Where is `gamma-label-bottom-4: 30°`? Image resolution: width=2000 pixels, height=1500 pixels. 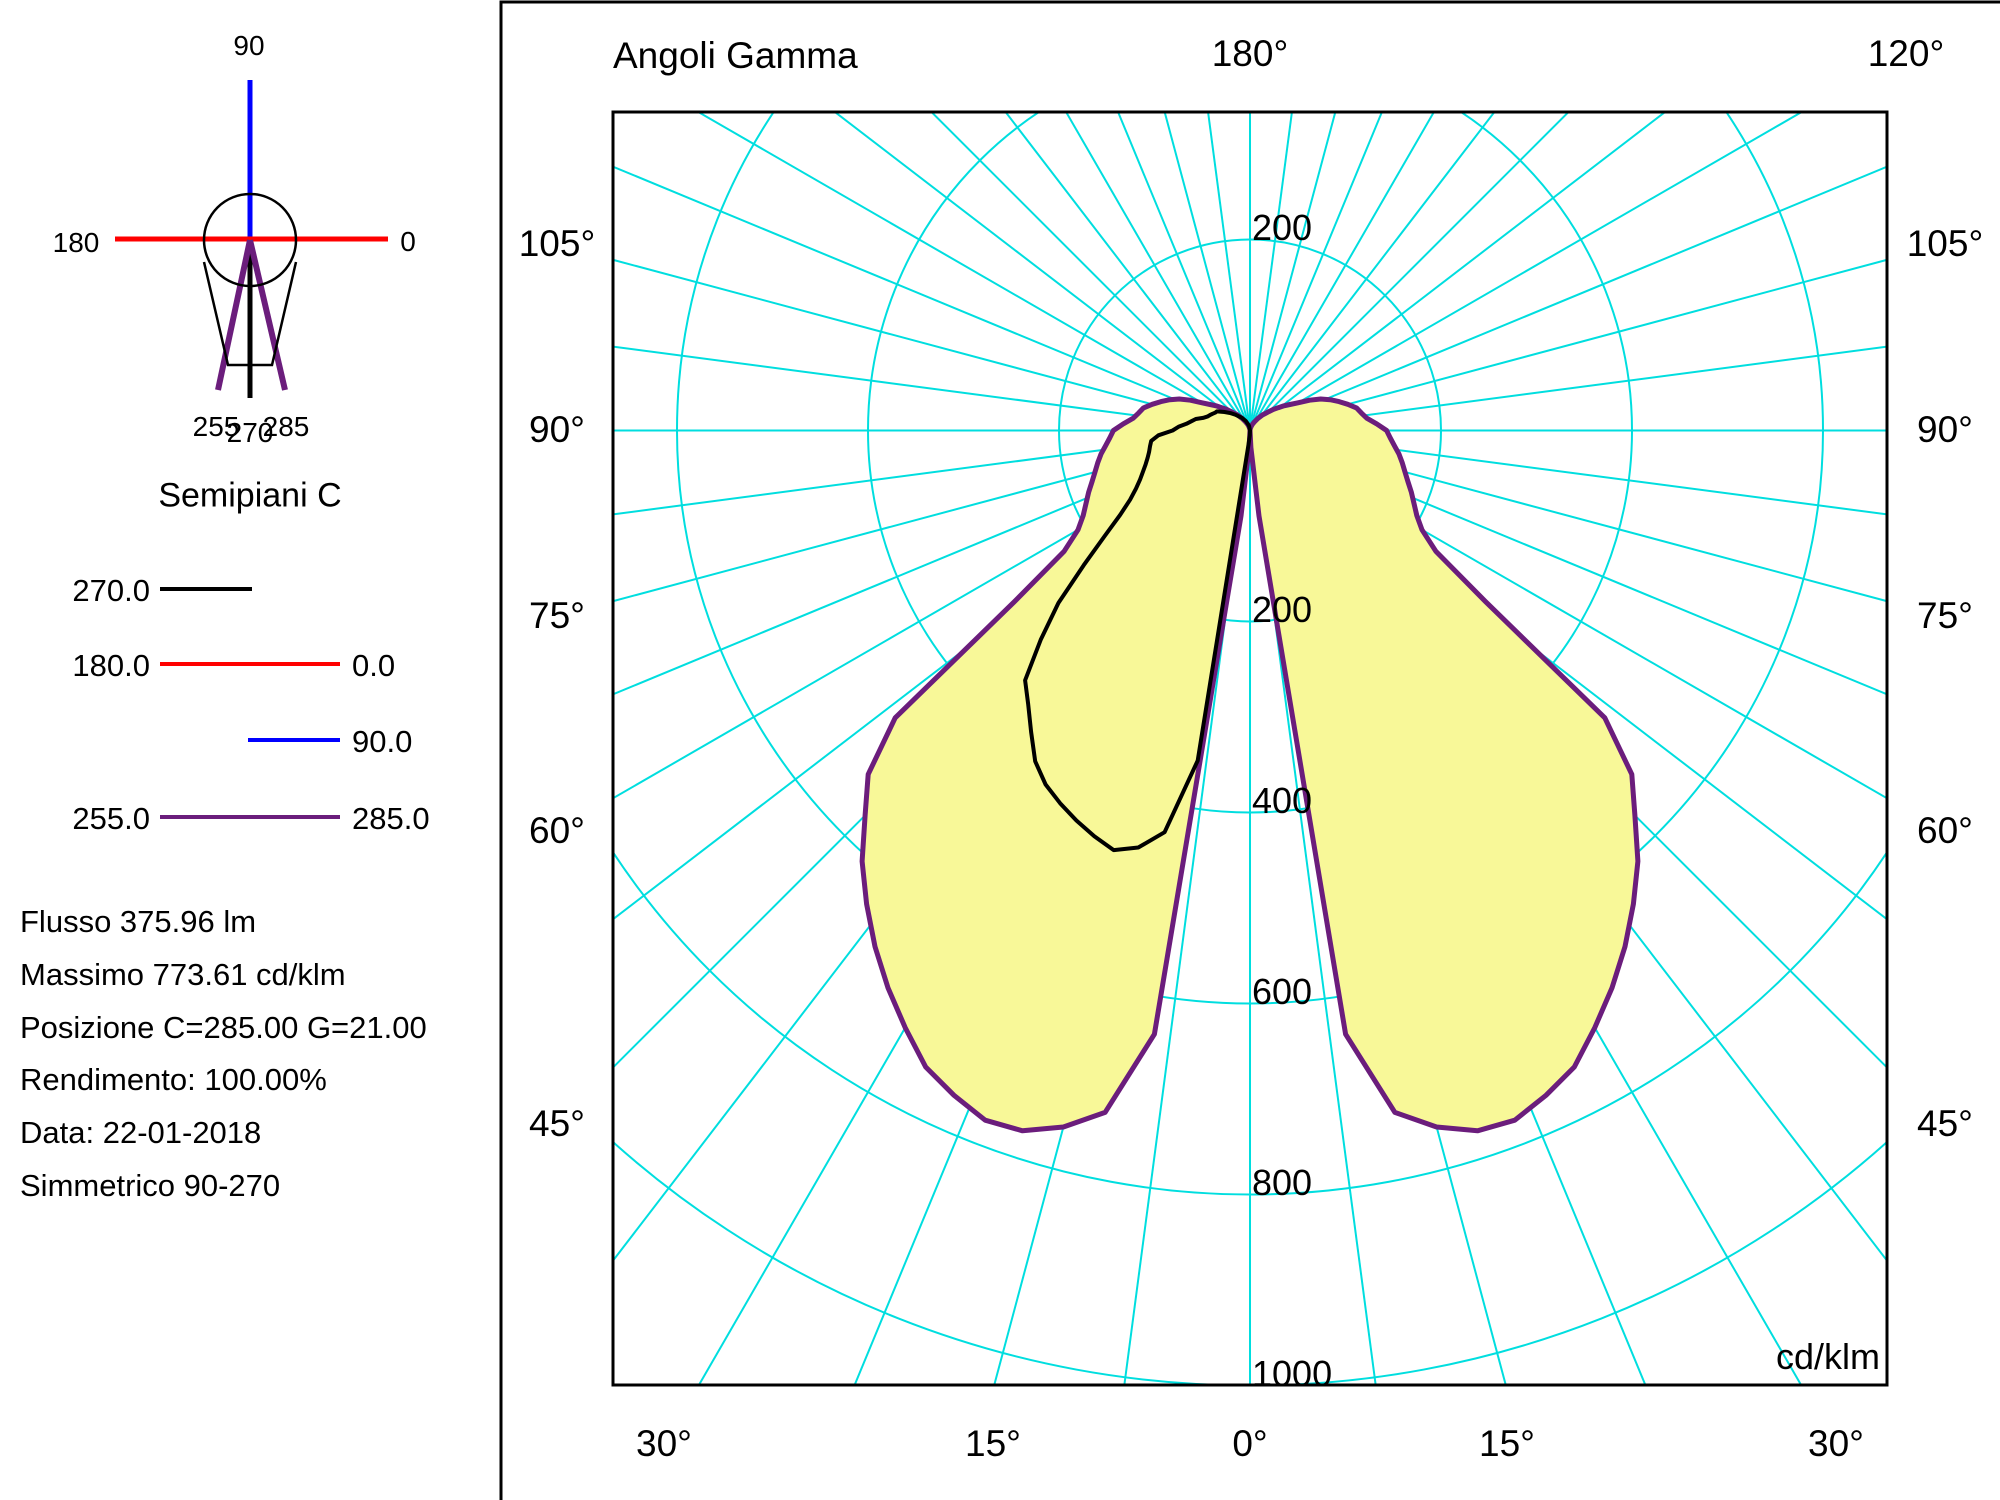 gamma-label-bottom-4: 30° is located at coordinates (1836, 1443).